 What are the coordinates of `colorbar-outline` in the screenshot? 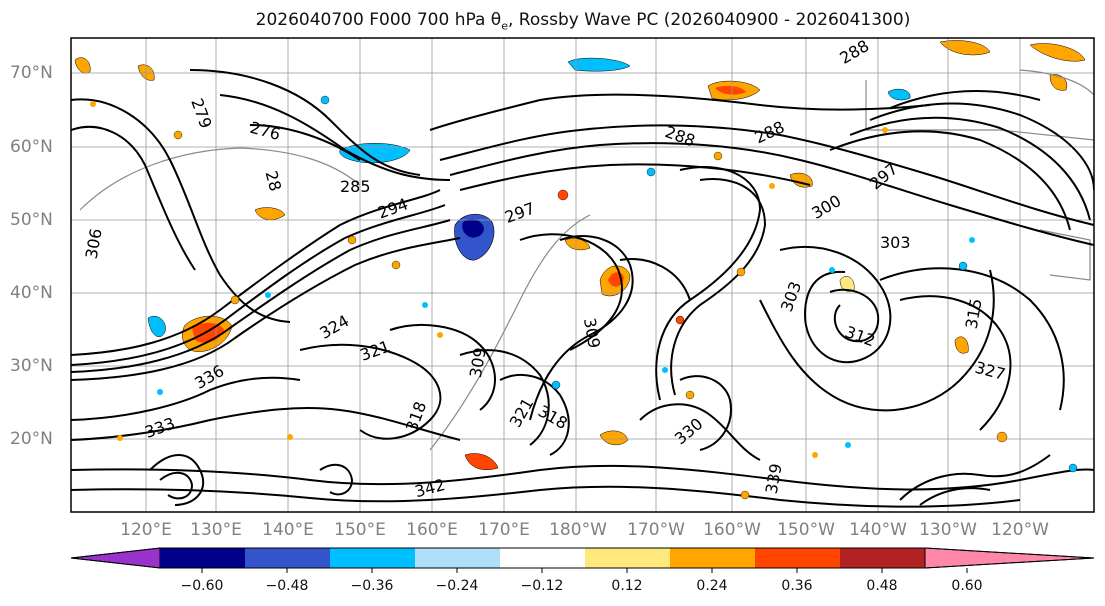 It's located at (582, 558).